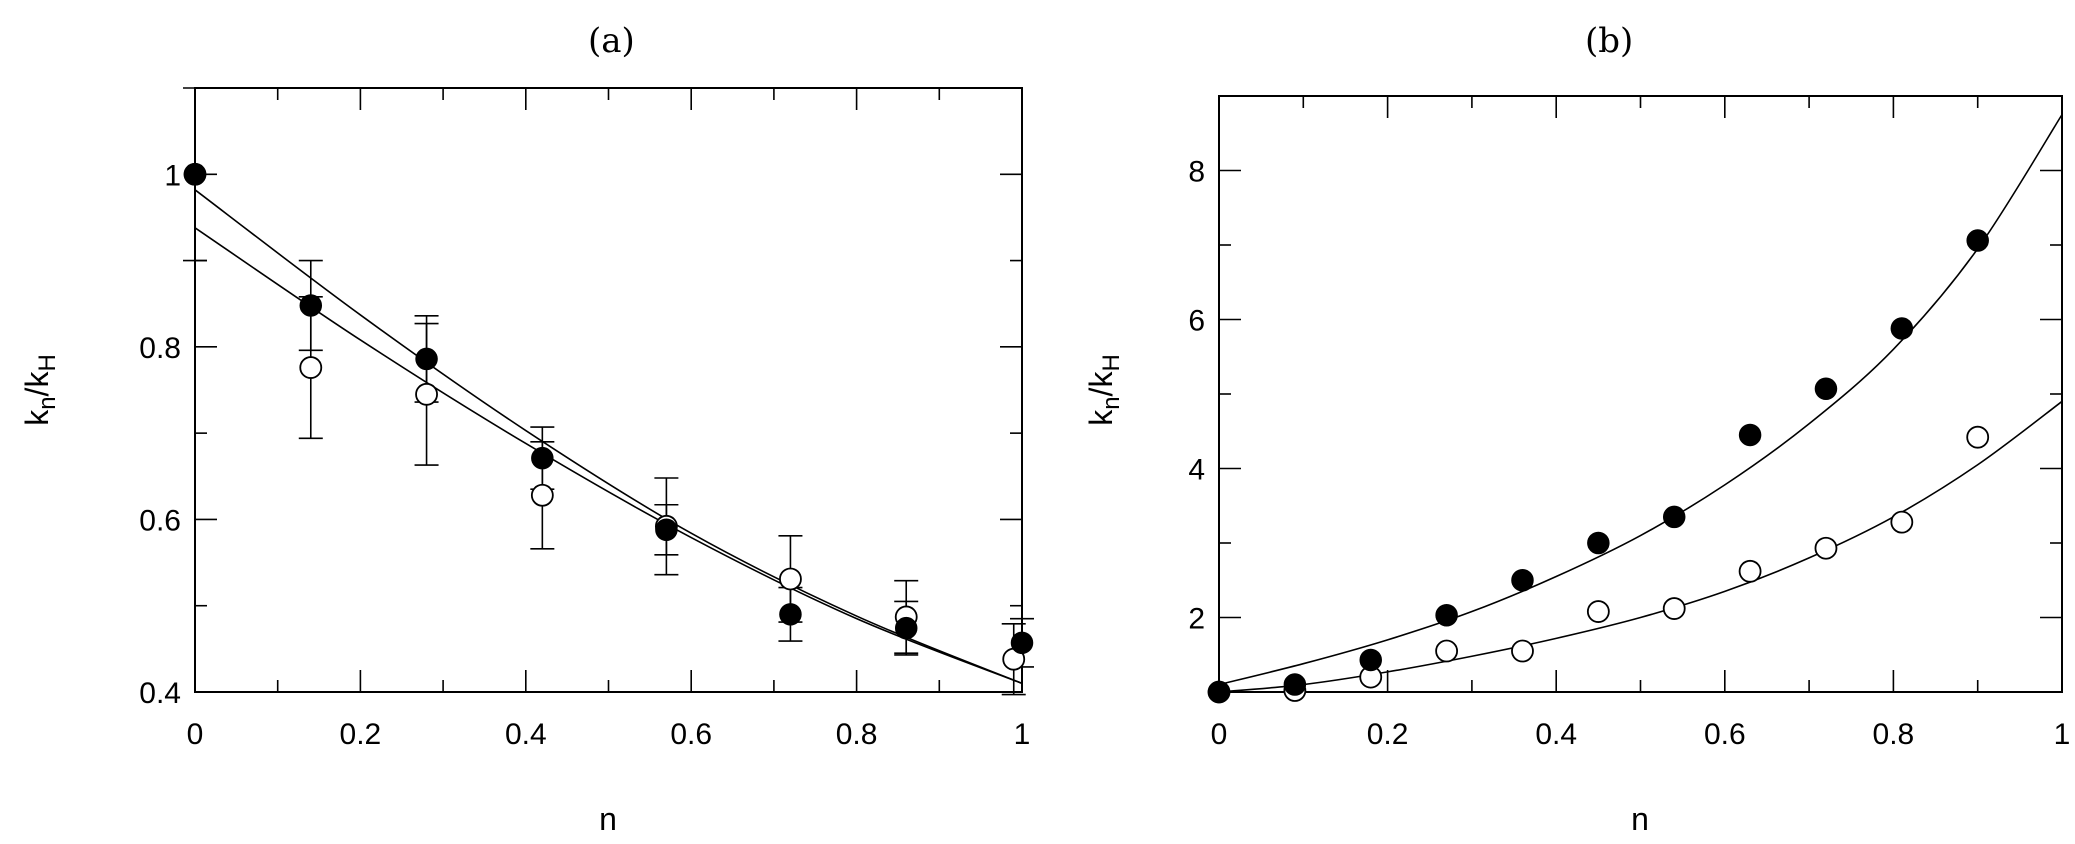  What do you see at coordinates (857, 734) in the screenshot?
I see `x-tick-label-a: 0.8` at bounding box center [857, 734].